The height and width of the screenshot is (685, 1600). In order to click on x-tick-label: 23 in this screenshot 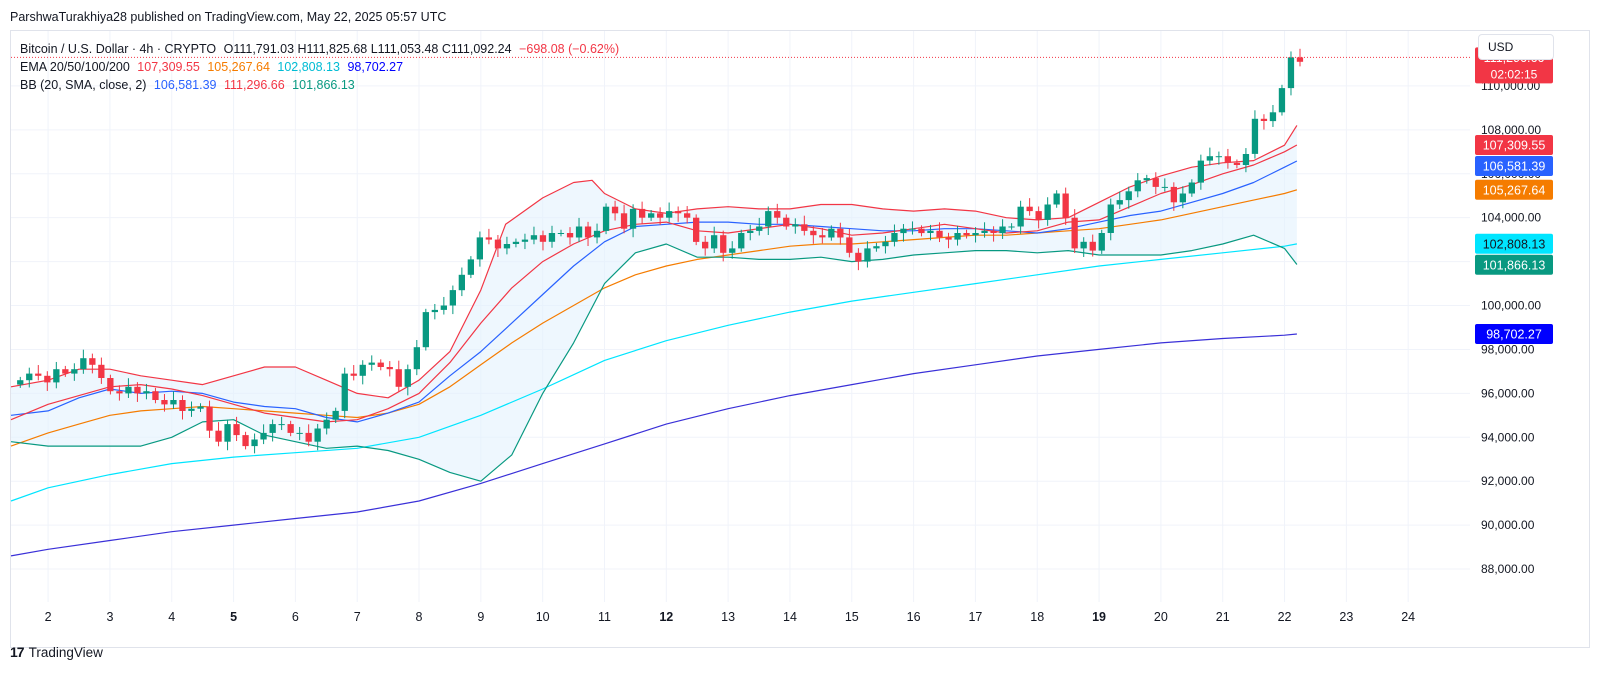, I will do `click(1346, 617)`.